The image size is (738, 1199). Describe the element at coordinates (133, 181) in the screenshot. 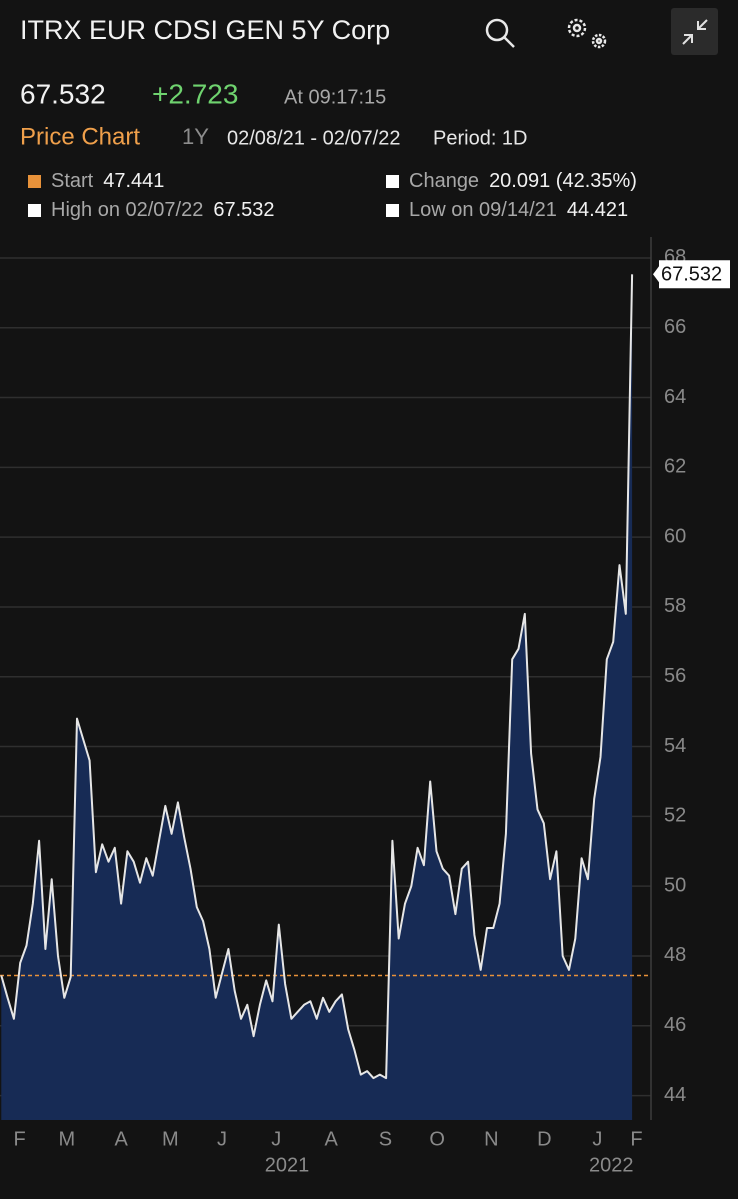

I see `stat-value: 47.441` at that location.